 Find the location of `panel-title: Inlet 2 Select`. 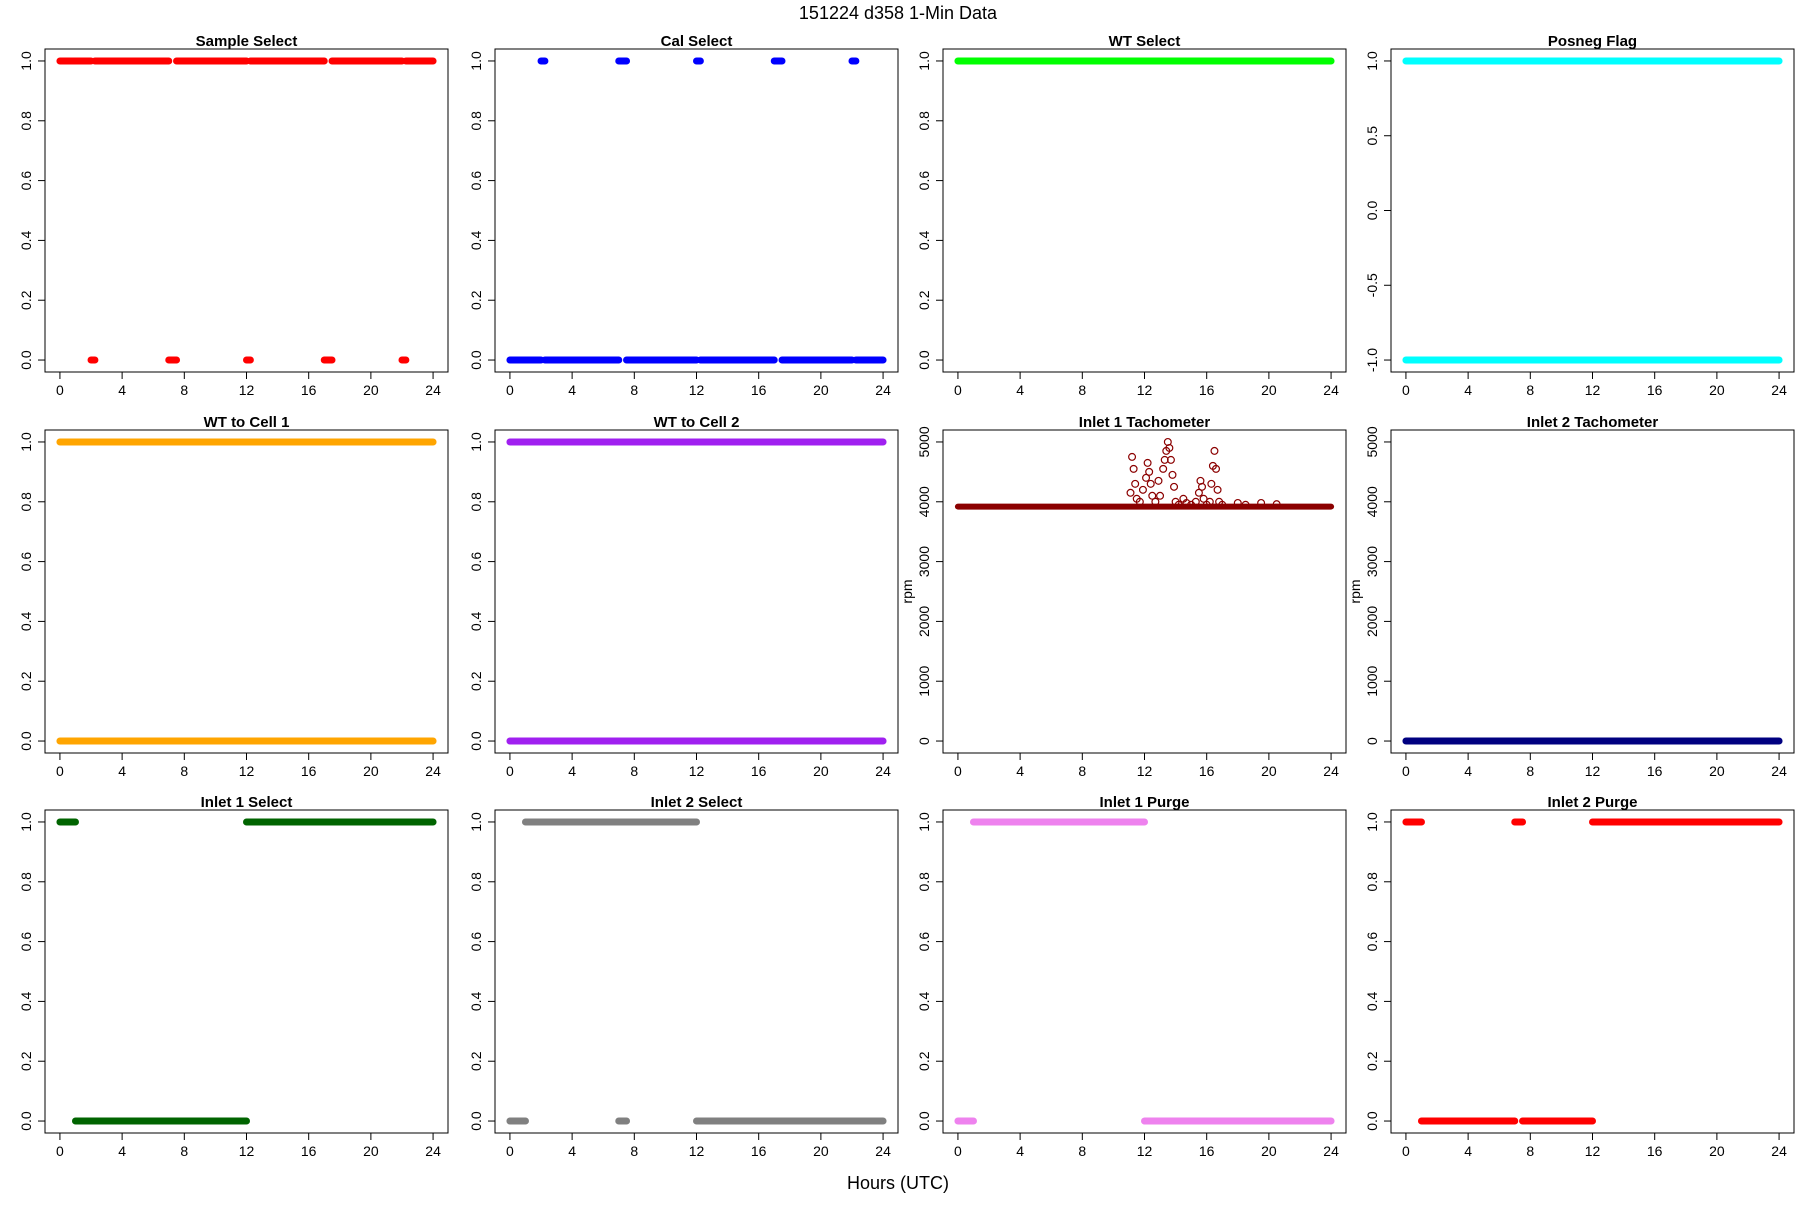

panel-title: Inlet 2 Select is located at coordinates (697, 802).